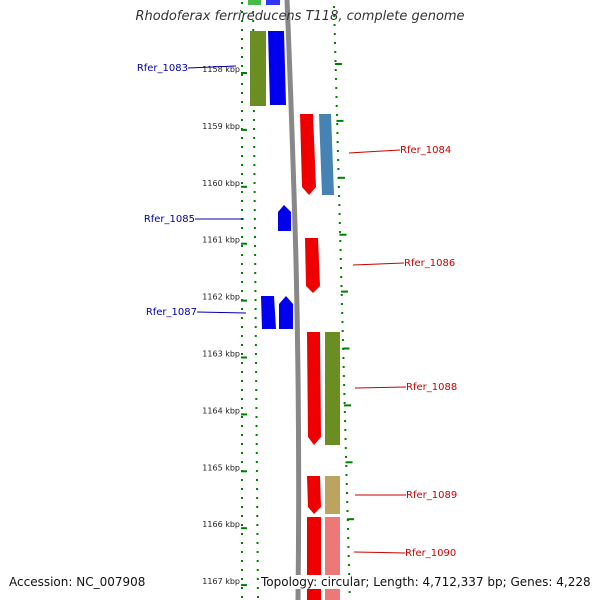 The width and height of the screenshot is (600, 600). I want to click on tick-label: 1163 kbp, so click(221, 354).